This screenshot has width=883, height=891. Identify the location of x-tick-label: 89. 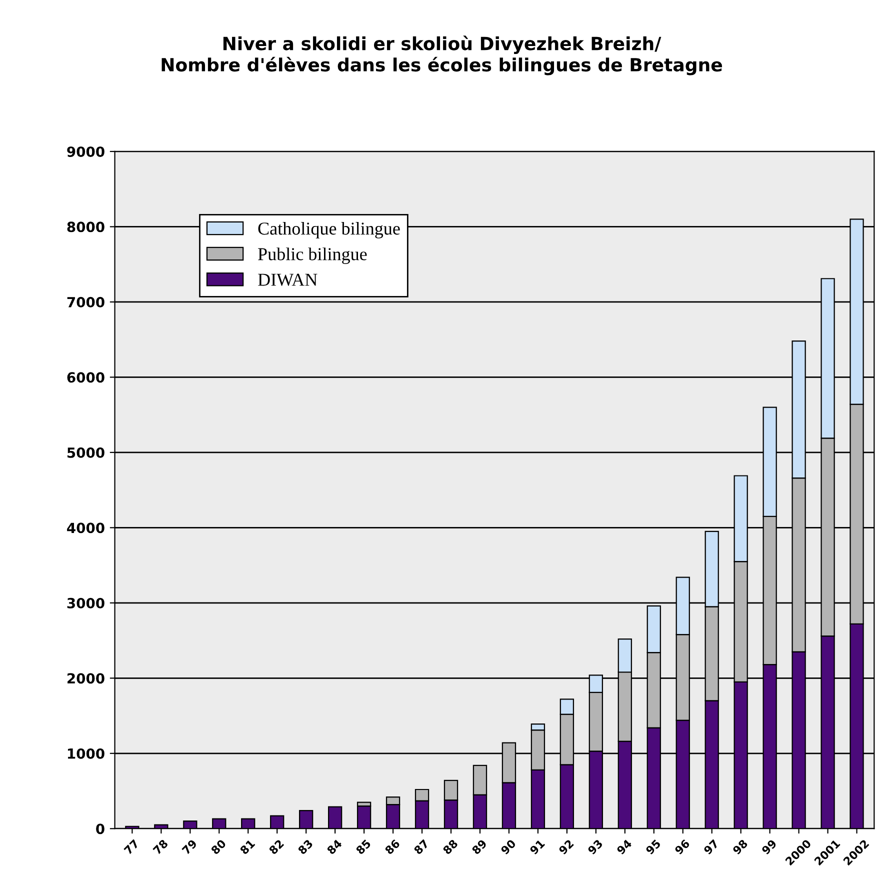
(479, 846).